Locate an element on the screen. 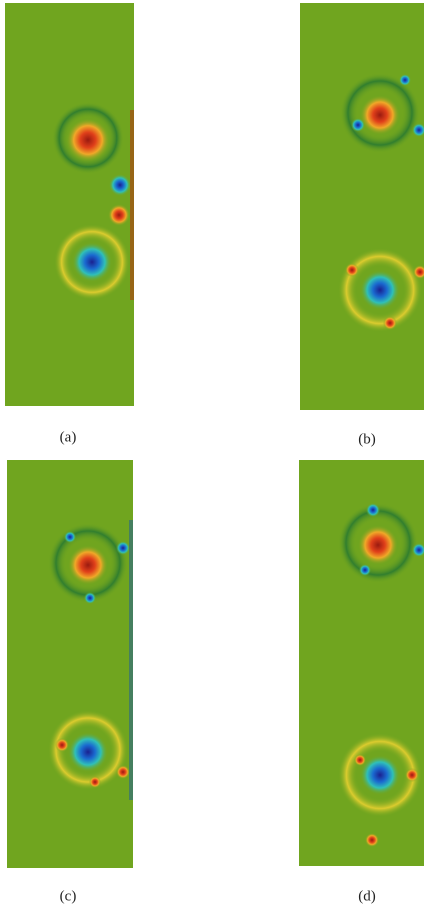 The height and width of the screenshot is (916, 424). panel-c is located at coordinates (70, 664).